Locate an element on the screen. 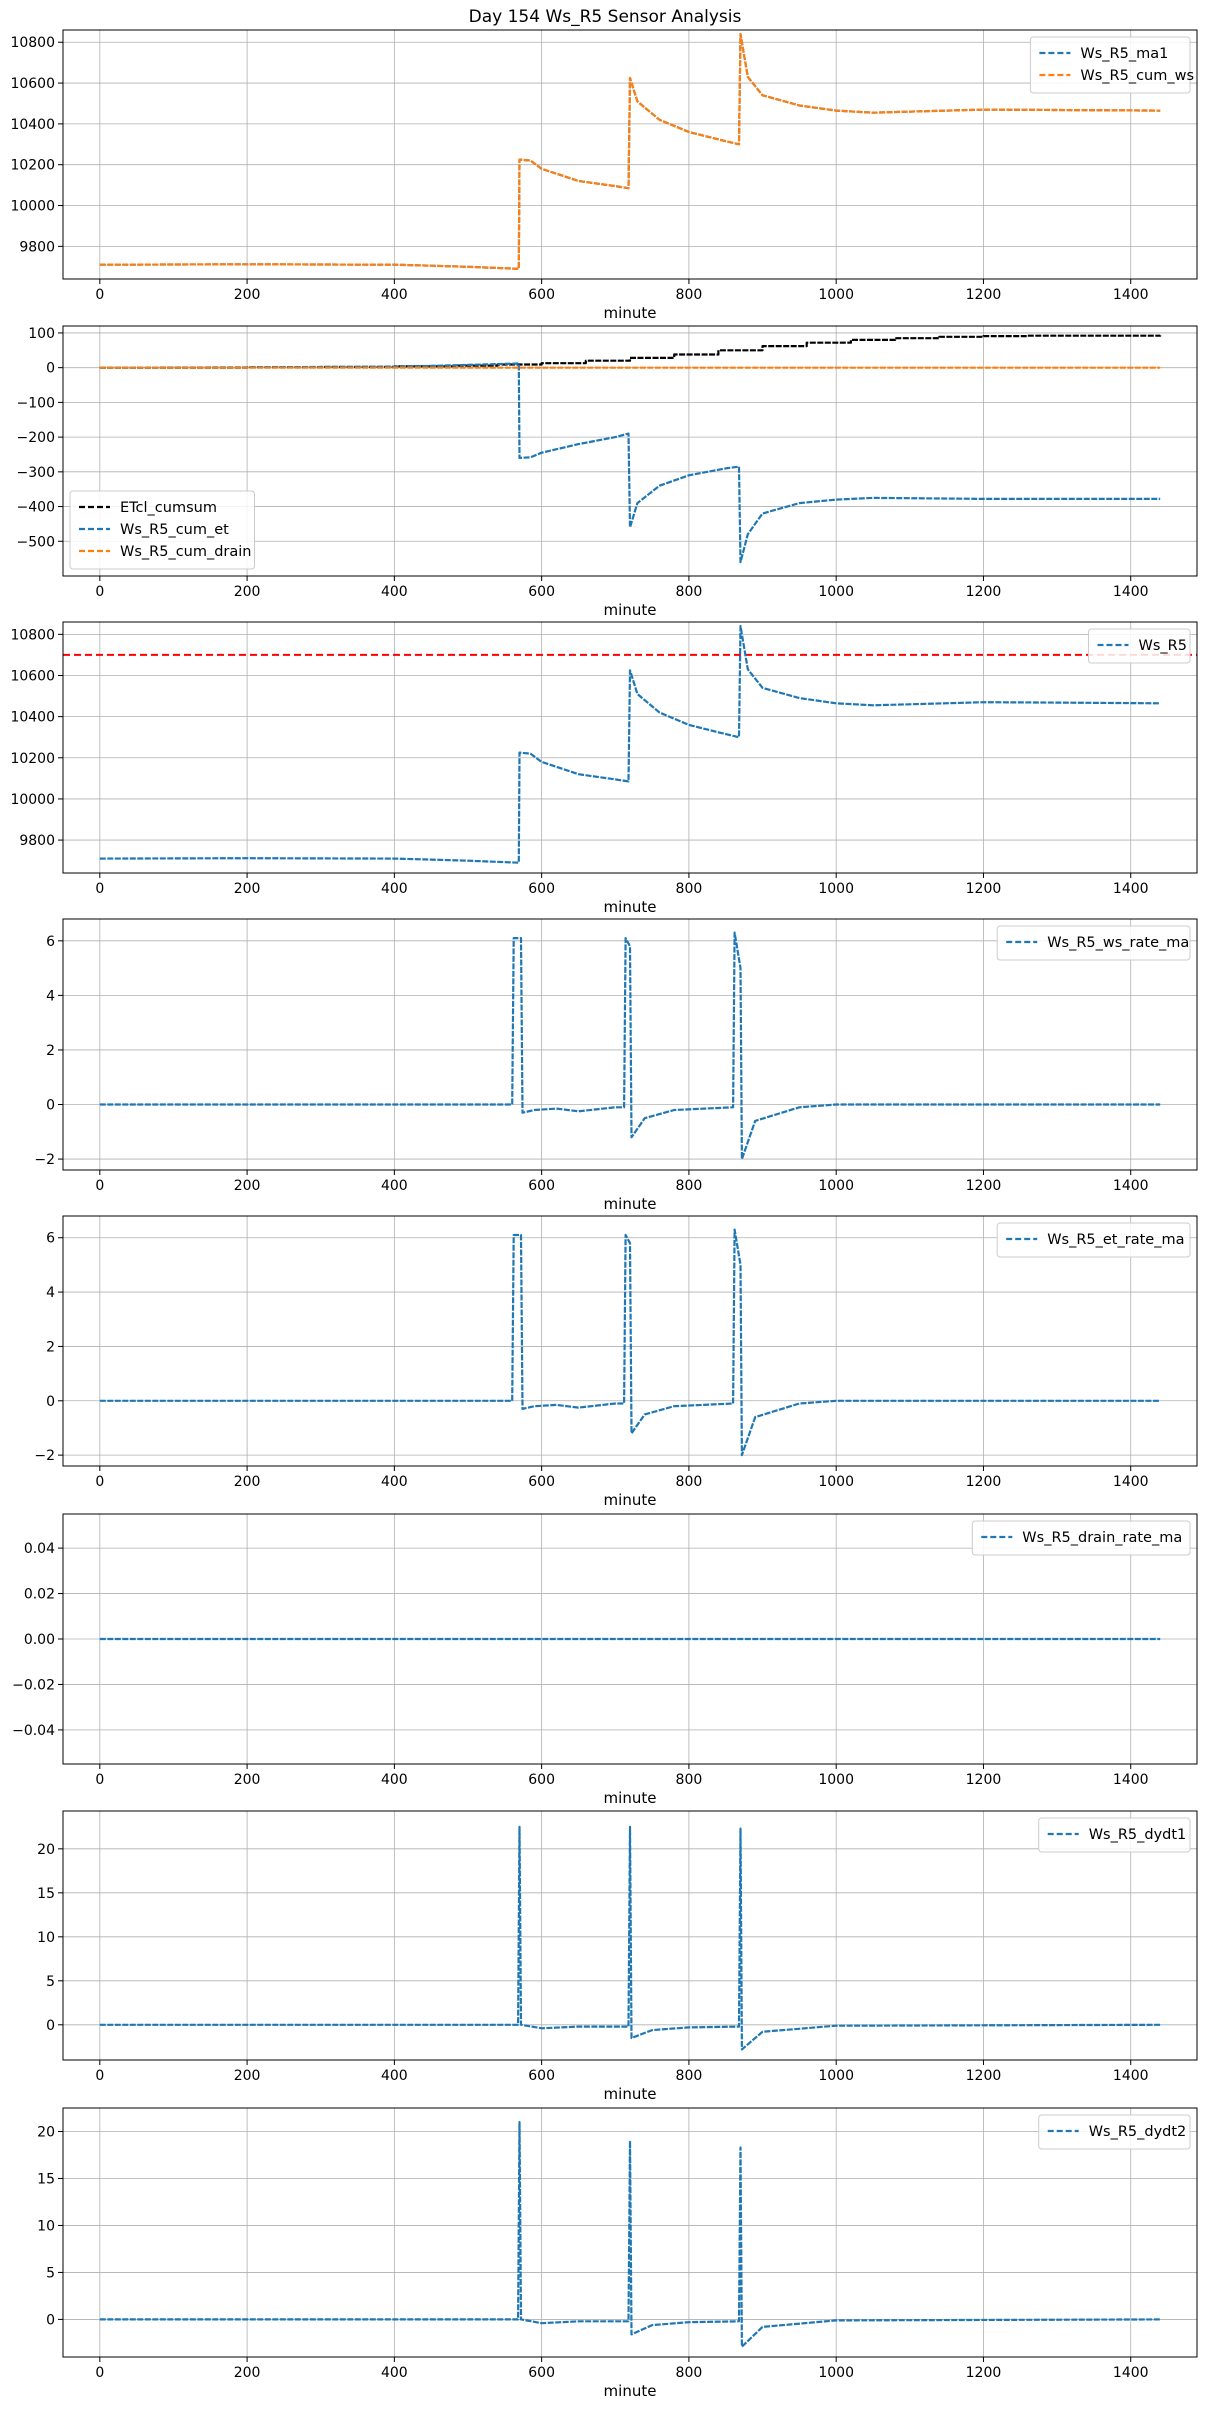 Image resolution: width=1211 pixels, height=2411 pixels. y-tick-label: −100 is located at coordinates (36, 403).